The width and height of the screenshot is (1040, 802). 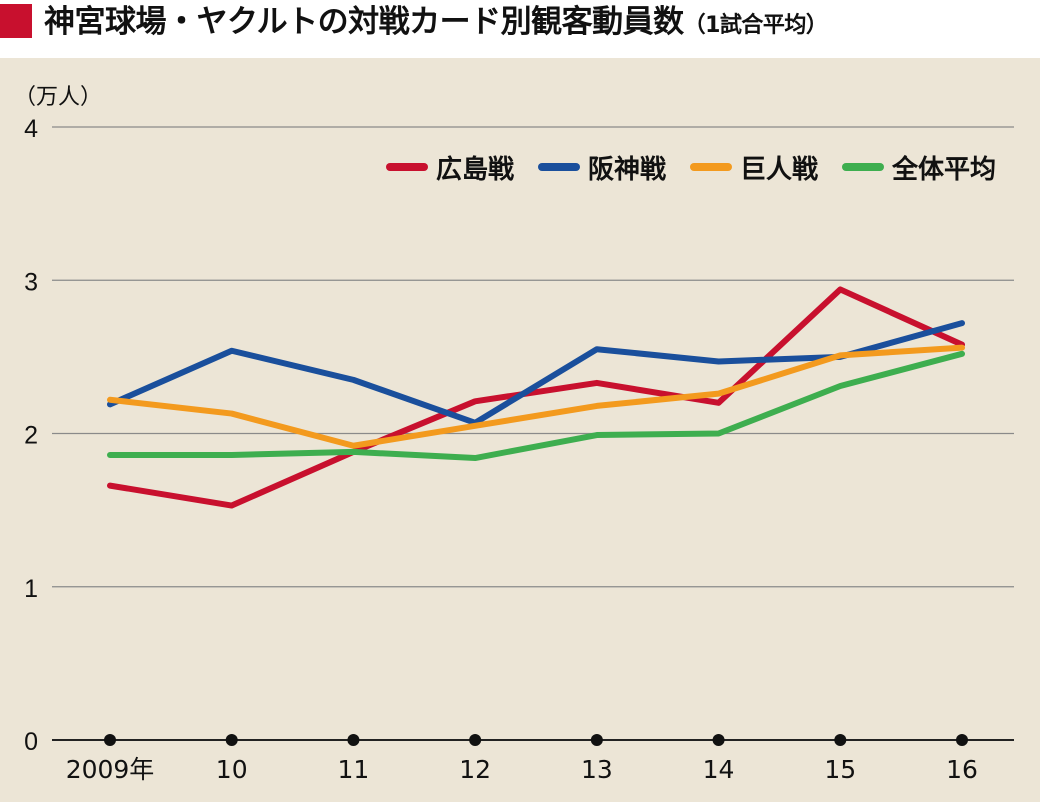 What do you see at coordinates (943, 169) in the screenshot?
I see `legend-label: 全体平均` at bounding box center [943, 169].